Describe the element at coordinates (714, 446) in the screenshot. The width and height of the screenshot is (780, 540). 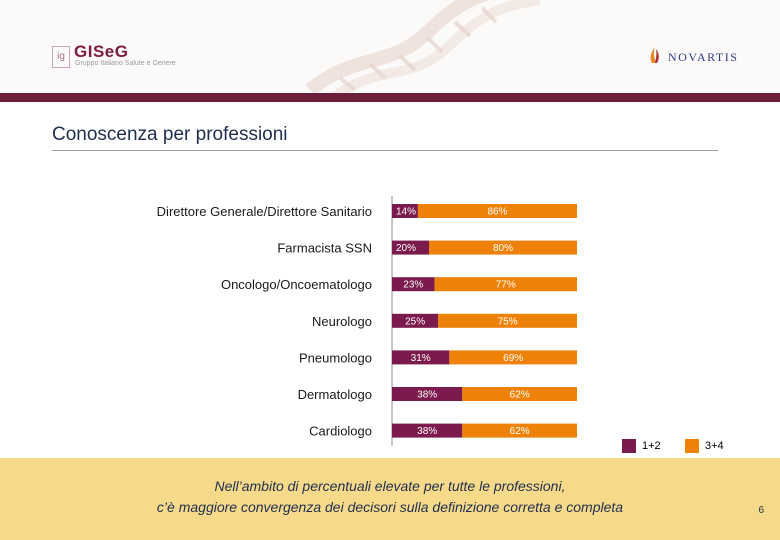
I see `legend-label-series-2: 3+4` at that location.